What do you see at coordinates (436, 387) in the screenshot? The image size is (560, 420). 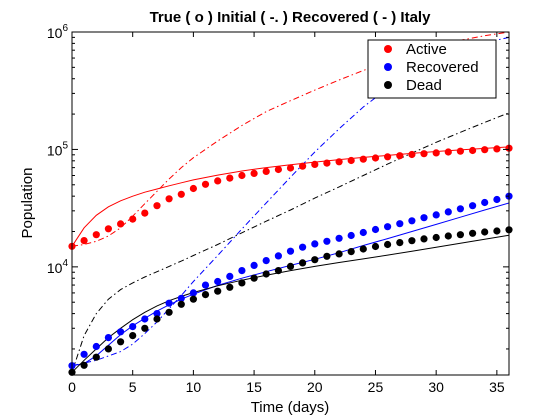 I see `x-tick-label: 30` at bounding box center [436, 387].